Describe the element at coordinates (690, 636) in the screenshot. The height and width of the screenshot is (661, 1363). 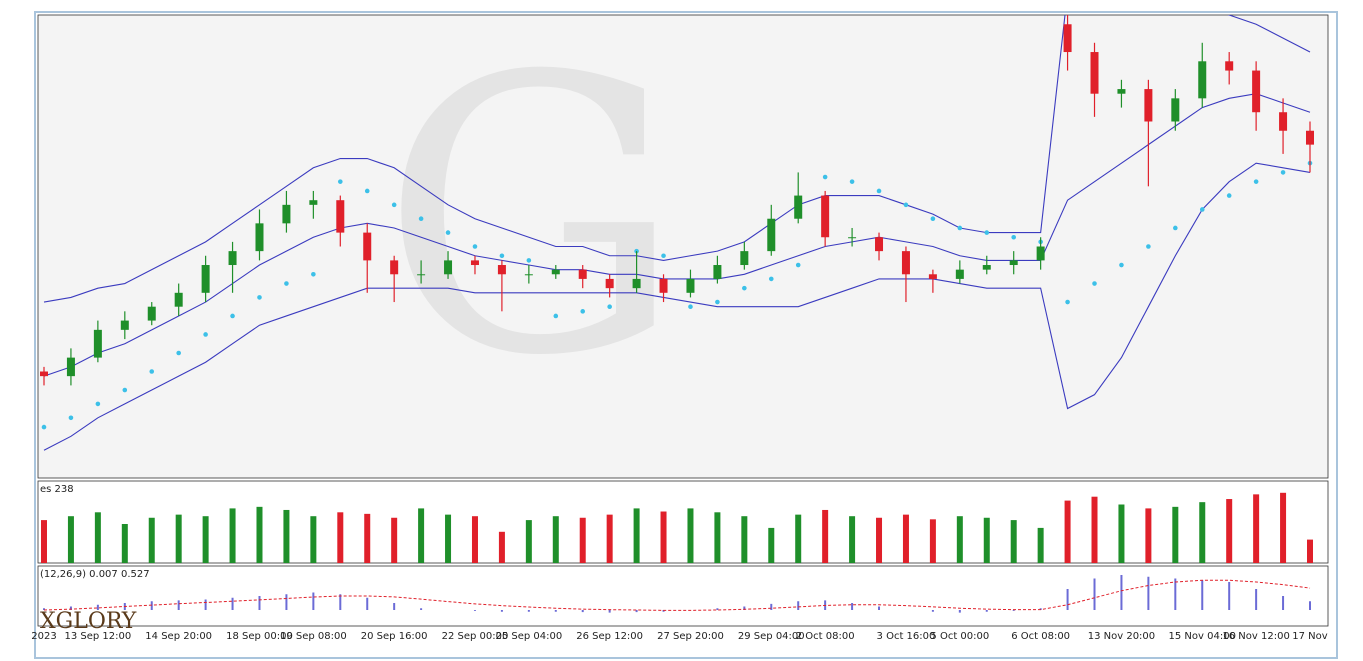
I see `x-tick-label: 27 Sep 20:00` at that location.